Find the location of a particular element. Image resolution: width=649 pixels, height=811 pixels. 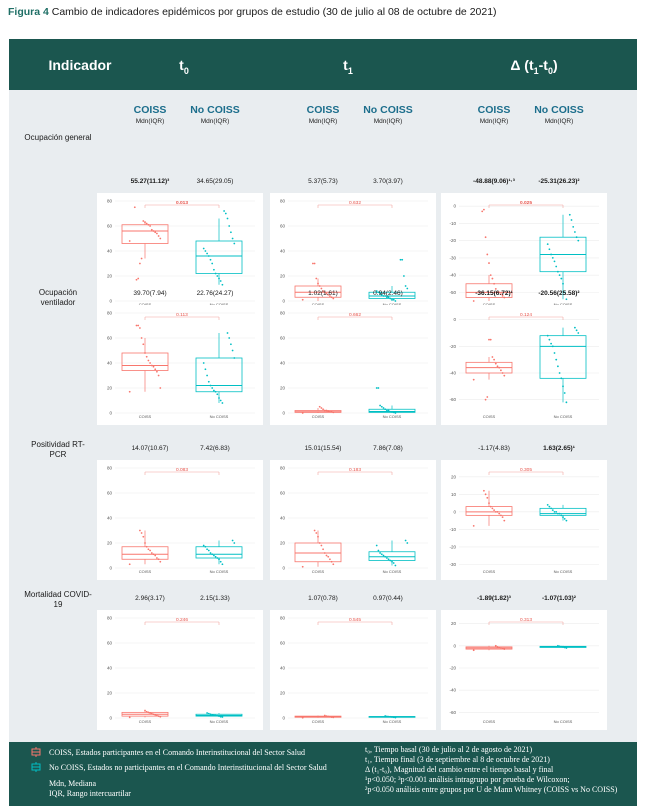

y-tick-label: 80 is located at coordinates (283, 201).